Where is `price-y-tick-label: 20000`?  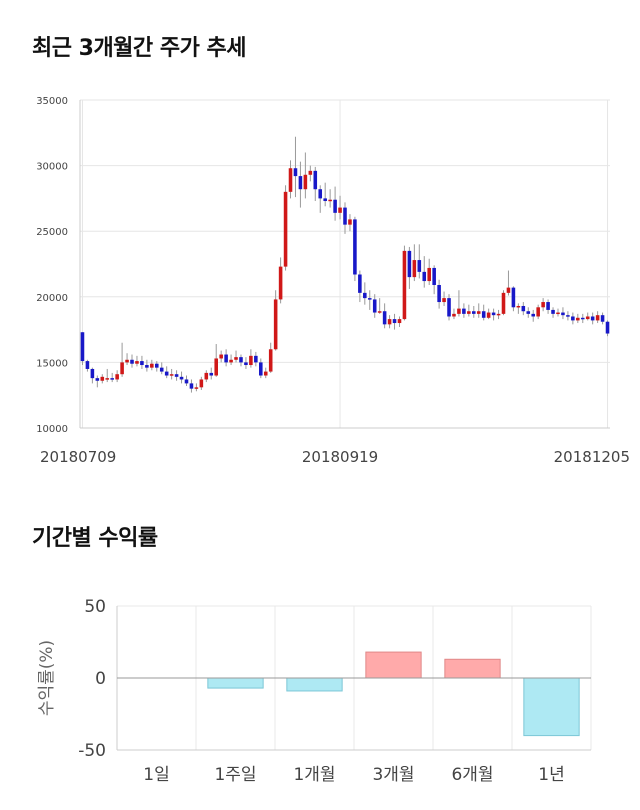 price-y-tick-label: 20000 is located at coordinates (52, 298).